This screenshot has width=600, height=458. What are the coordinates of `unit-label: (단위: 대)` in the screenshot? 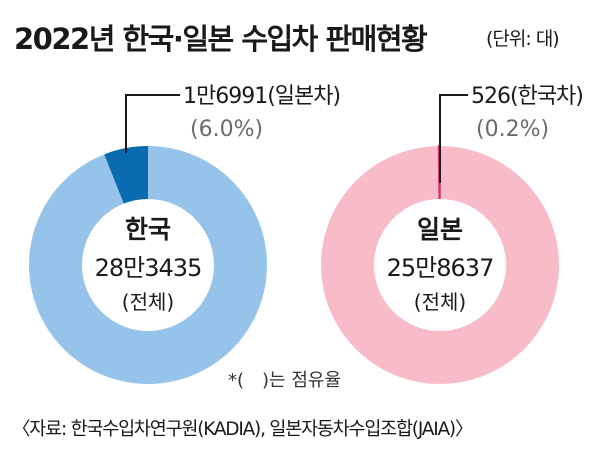 It's located at (523, 39).